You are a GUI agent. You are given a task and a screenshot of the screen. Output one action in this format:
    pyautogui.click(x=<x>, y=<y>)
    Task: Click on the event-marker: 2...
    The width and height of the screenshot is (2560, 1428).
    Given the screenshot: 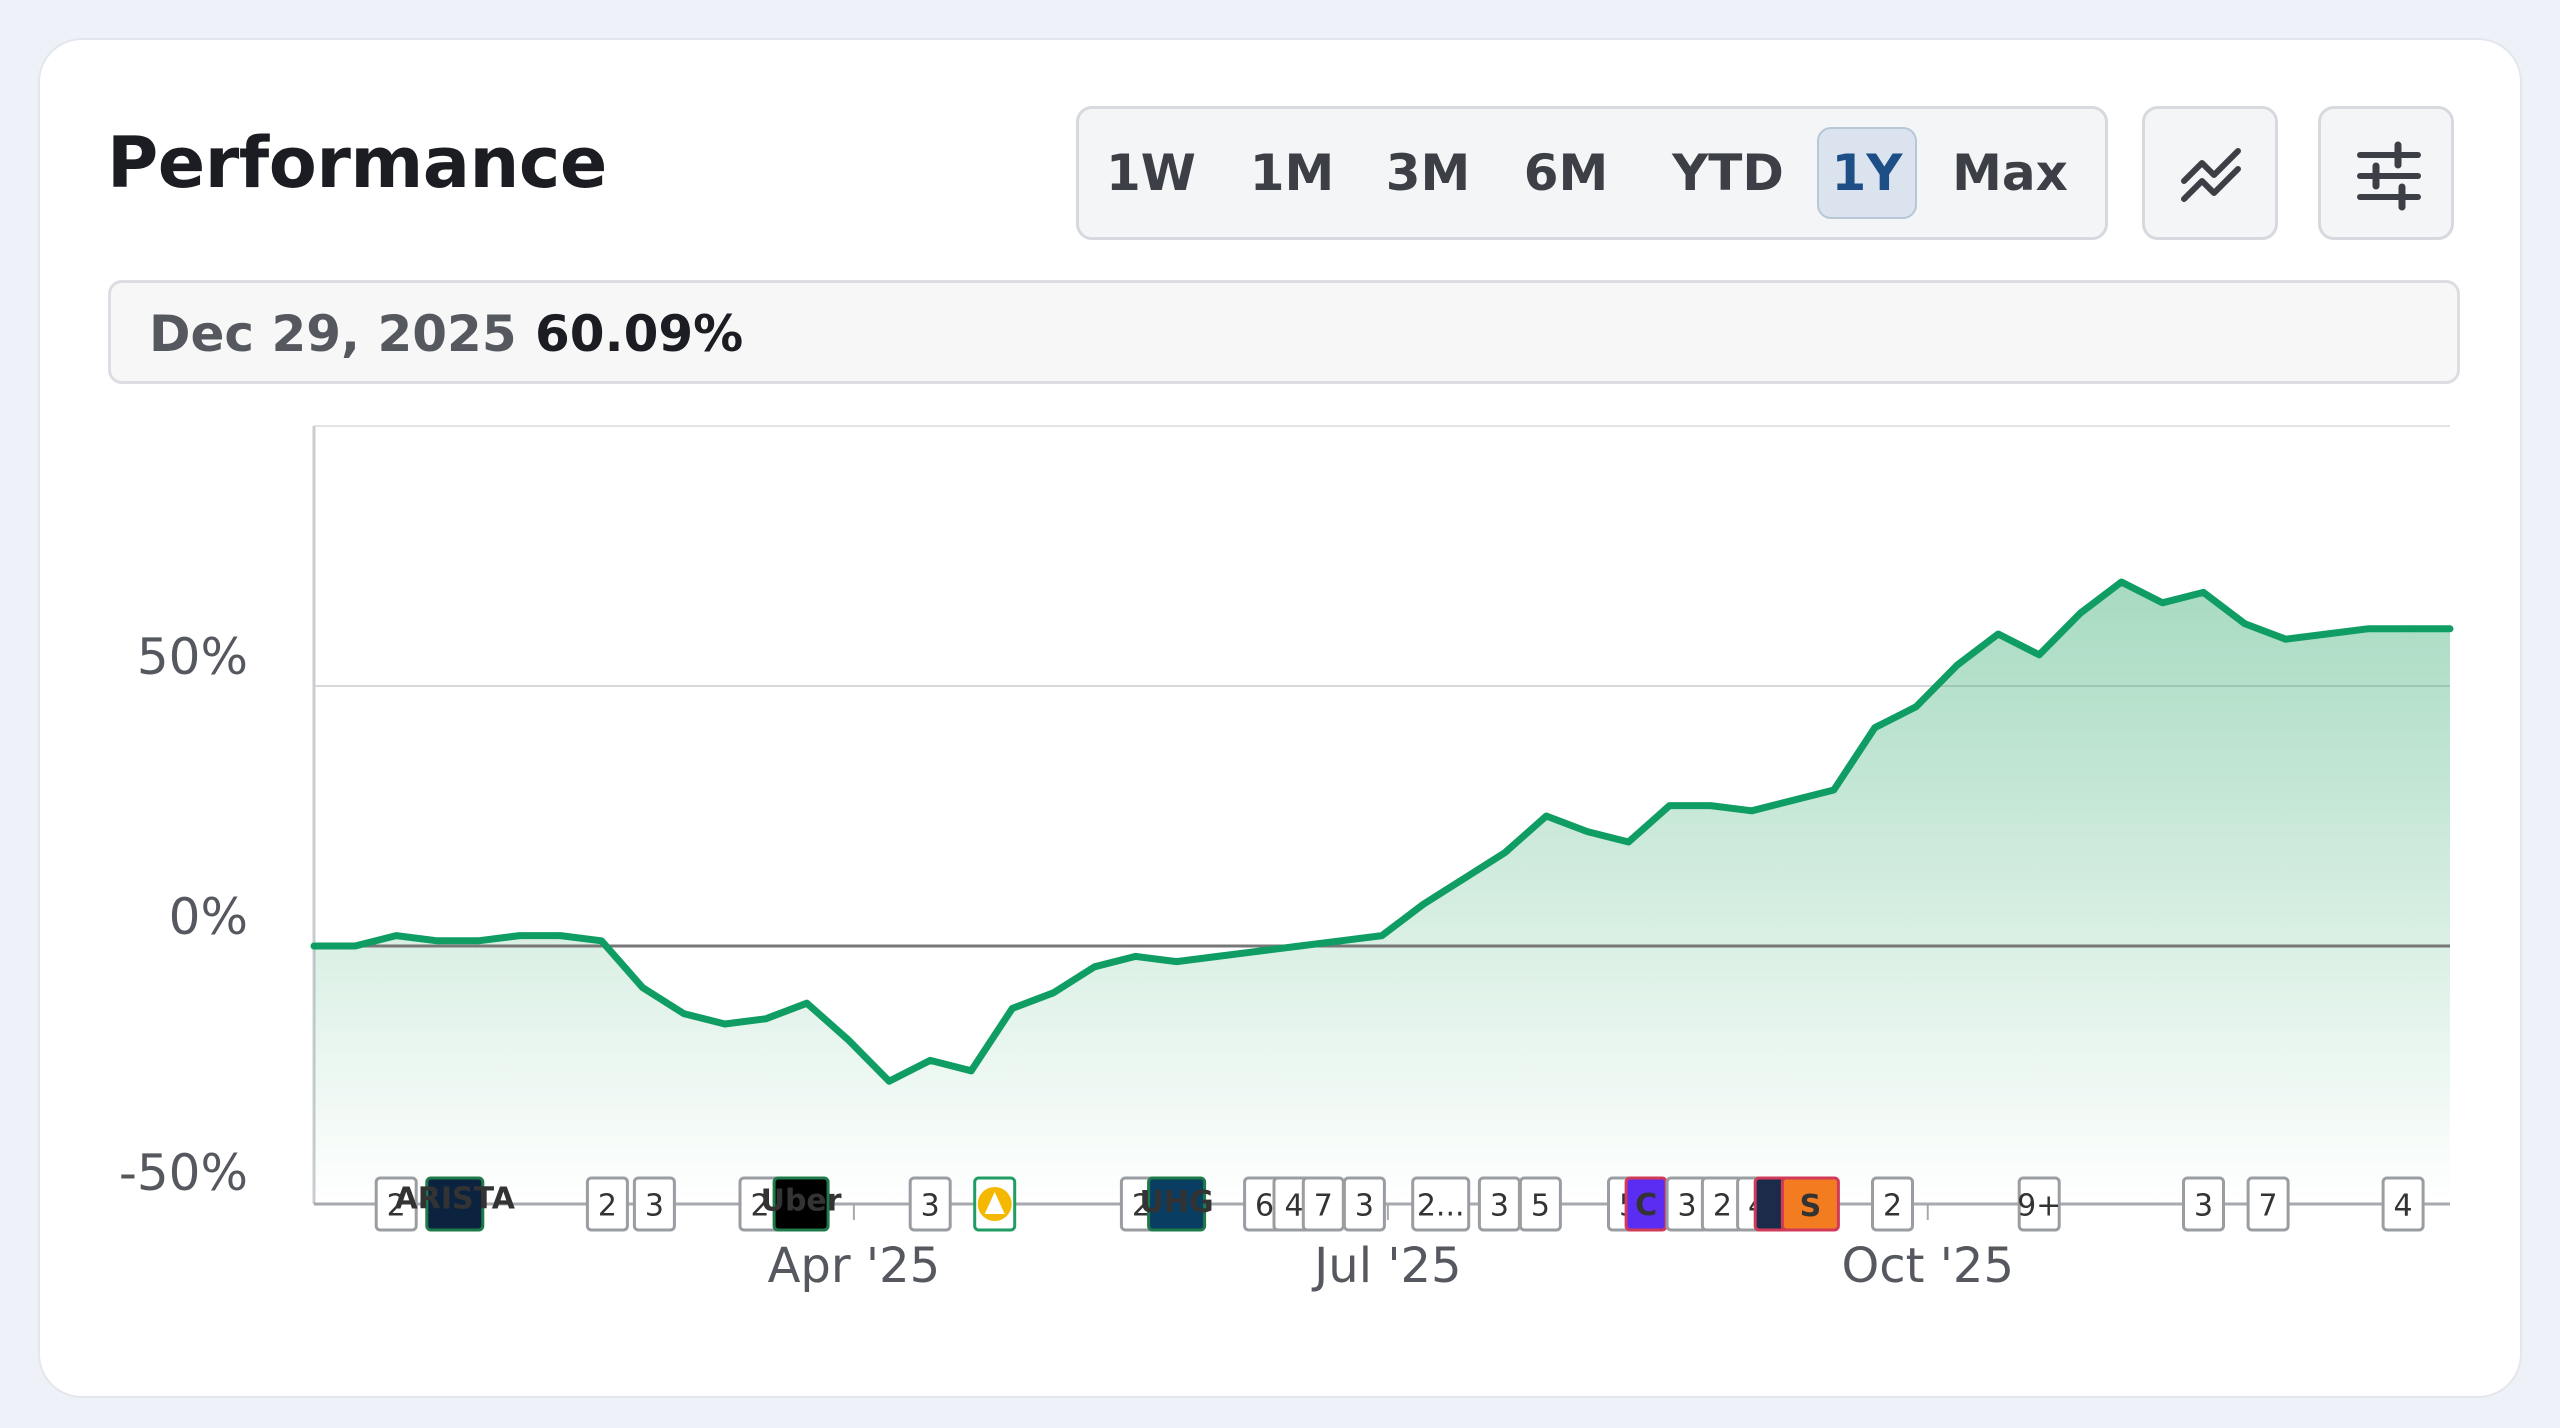 What is the action you would take?
    pyautogui.click(x=1441, y=1204)
    